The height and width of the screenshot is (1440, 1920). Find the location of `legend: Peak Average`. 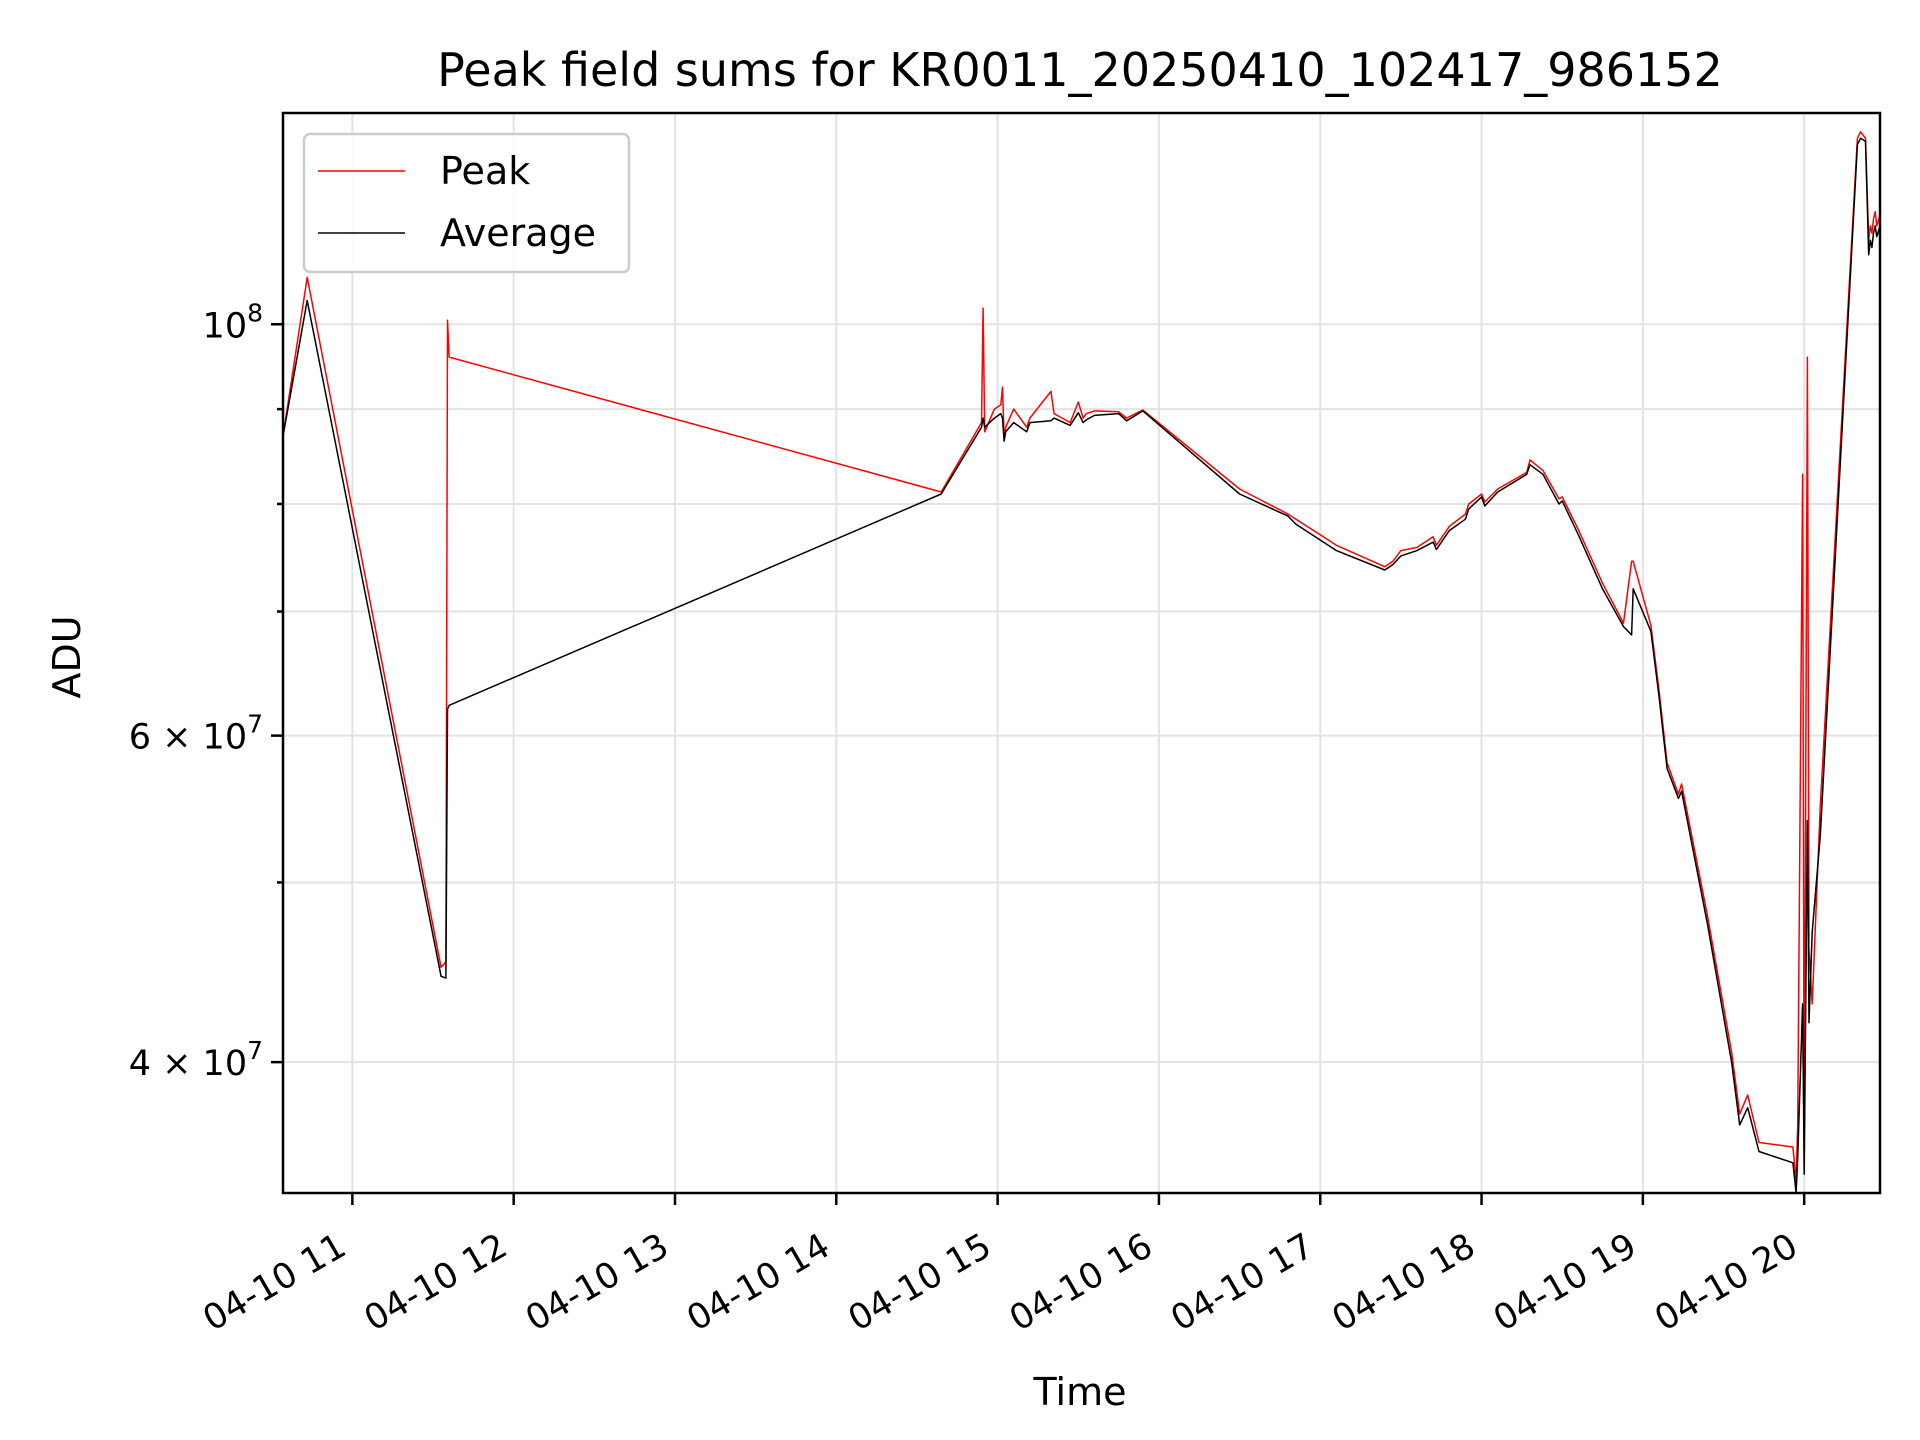

legend: Peak Average is located at coordinates (466, 203).